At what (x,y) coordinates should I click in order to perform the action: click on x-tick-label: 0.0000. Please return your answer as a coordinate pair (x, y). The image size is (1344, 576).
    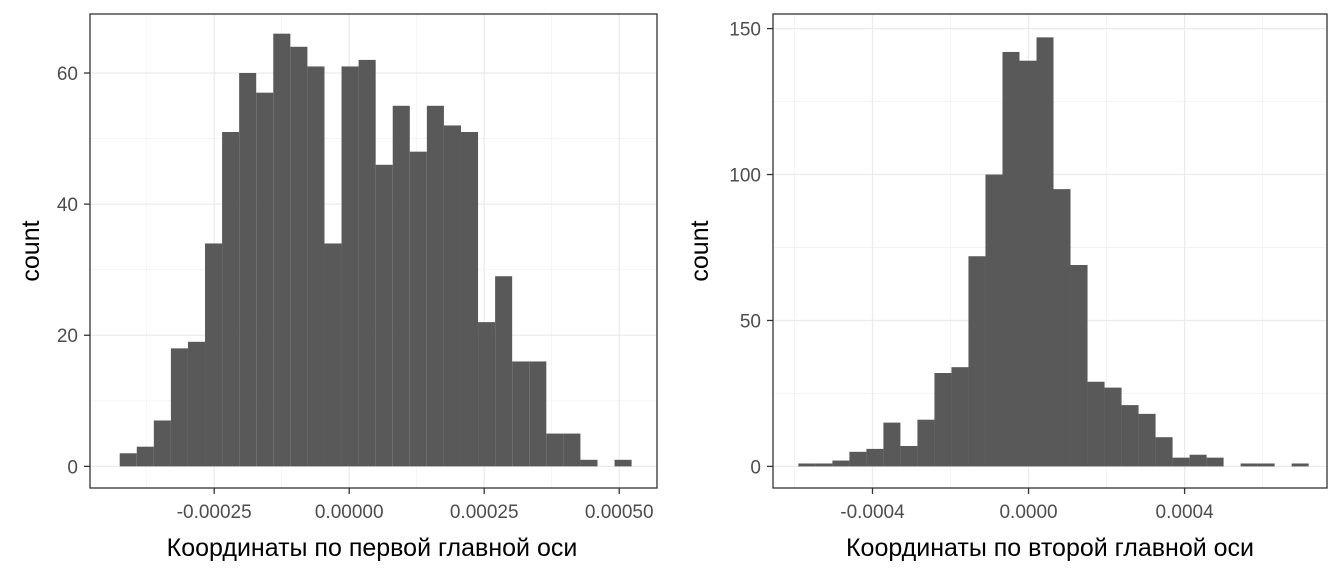
    Looking at the image, I should click on (1028, 512).